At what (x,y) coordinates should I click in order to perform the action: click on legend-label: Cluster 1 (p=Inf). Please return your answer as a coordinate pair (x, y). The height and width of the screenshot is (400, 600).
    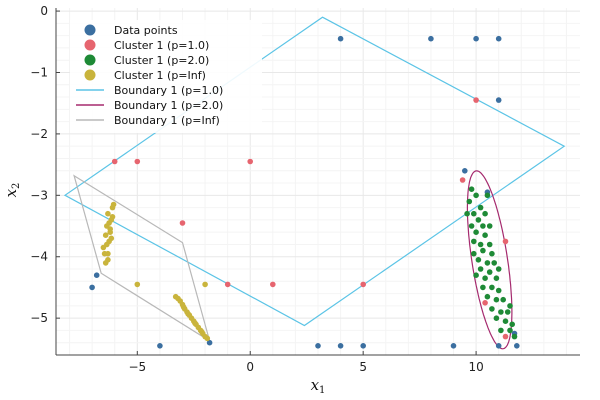
    Looking at the image, I should click on (160, 75).